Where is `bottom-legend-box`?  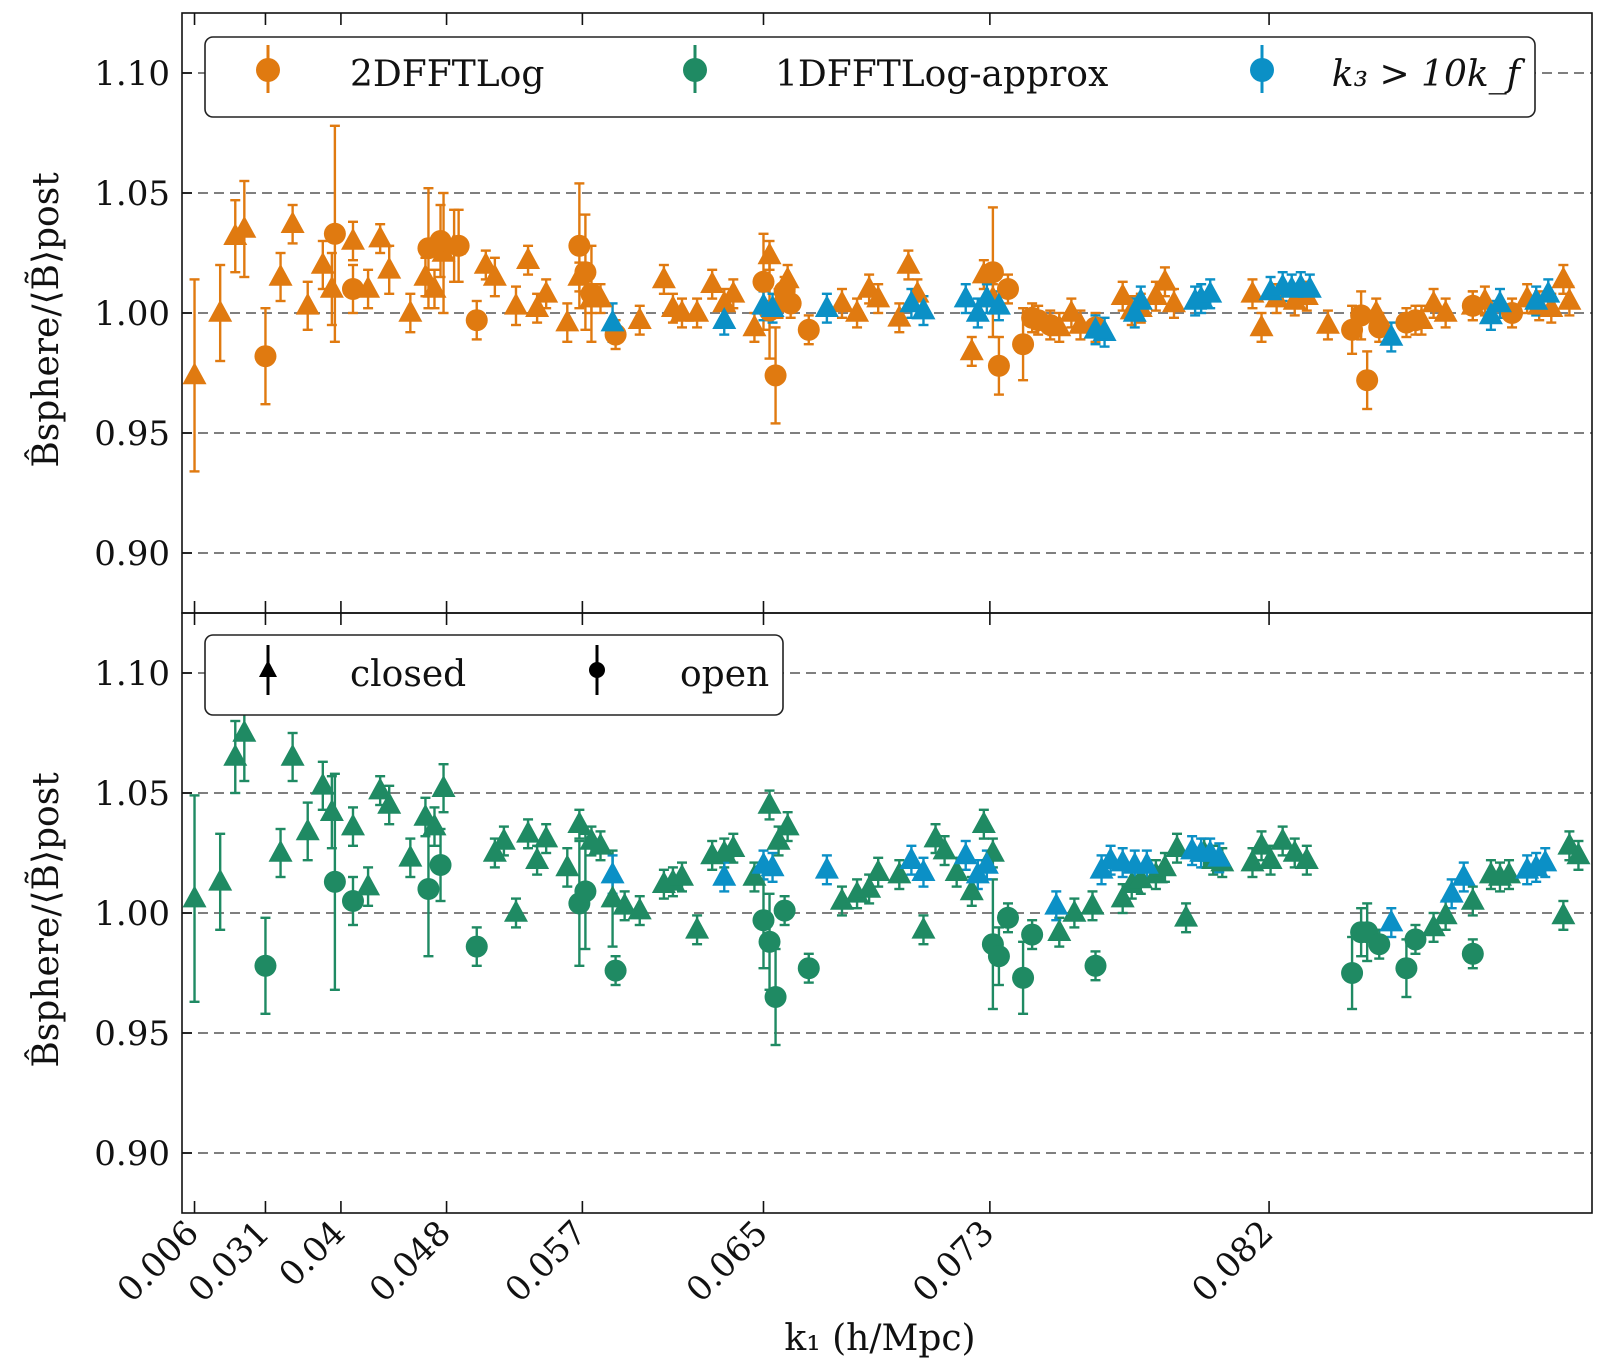
bottom-legend-box is located at coordinates (494, 675).